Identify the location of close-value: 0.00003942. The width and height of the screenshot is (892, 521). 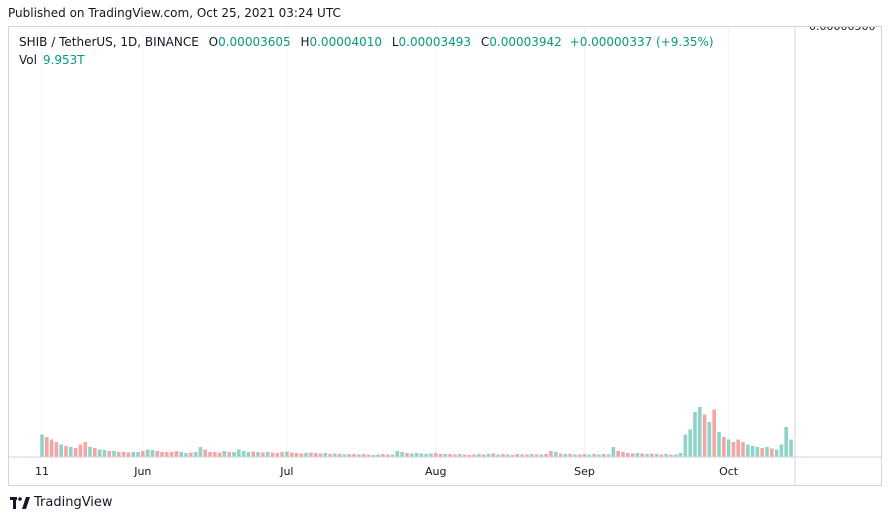
(525, 42).